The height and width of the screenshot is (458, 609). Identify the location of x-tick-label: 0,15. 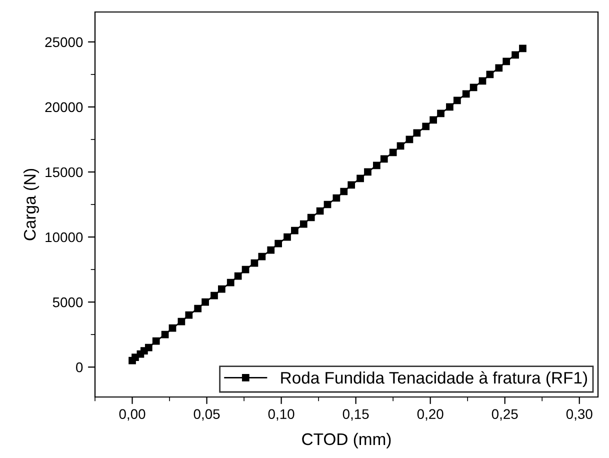
(355, 415).